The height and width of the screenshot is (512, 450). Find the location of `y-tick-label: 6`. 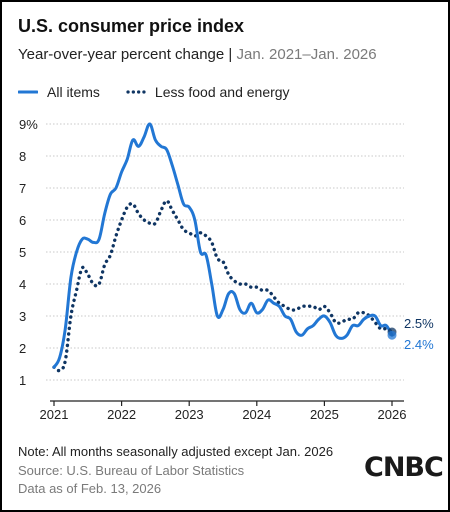

y-tick-label: 6 is located at coordinates (22, 220).